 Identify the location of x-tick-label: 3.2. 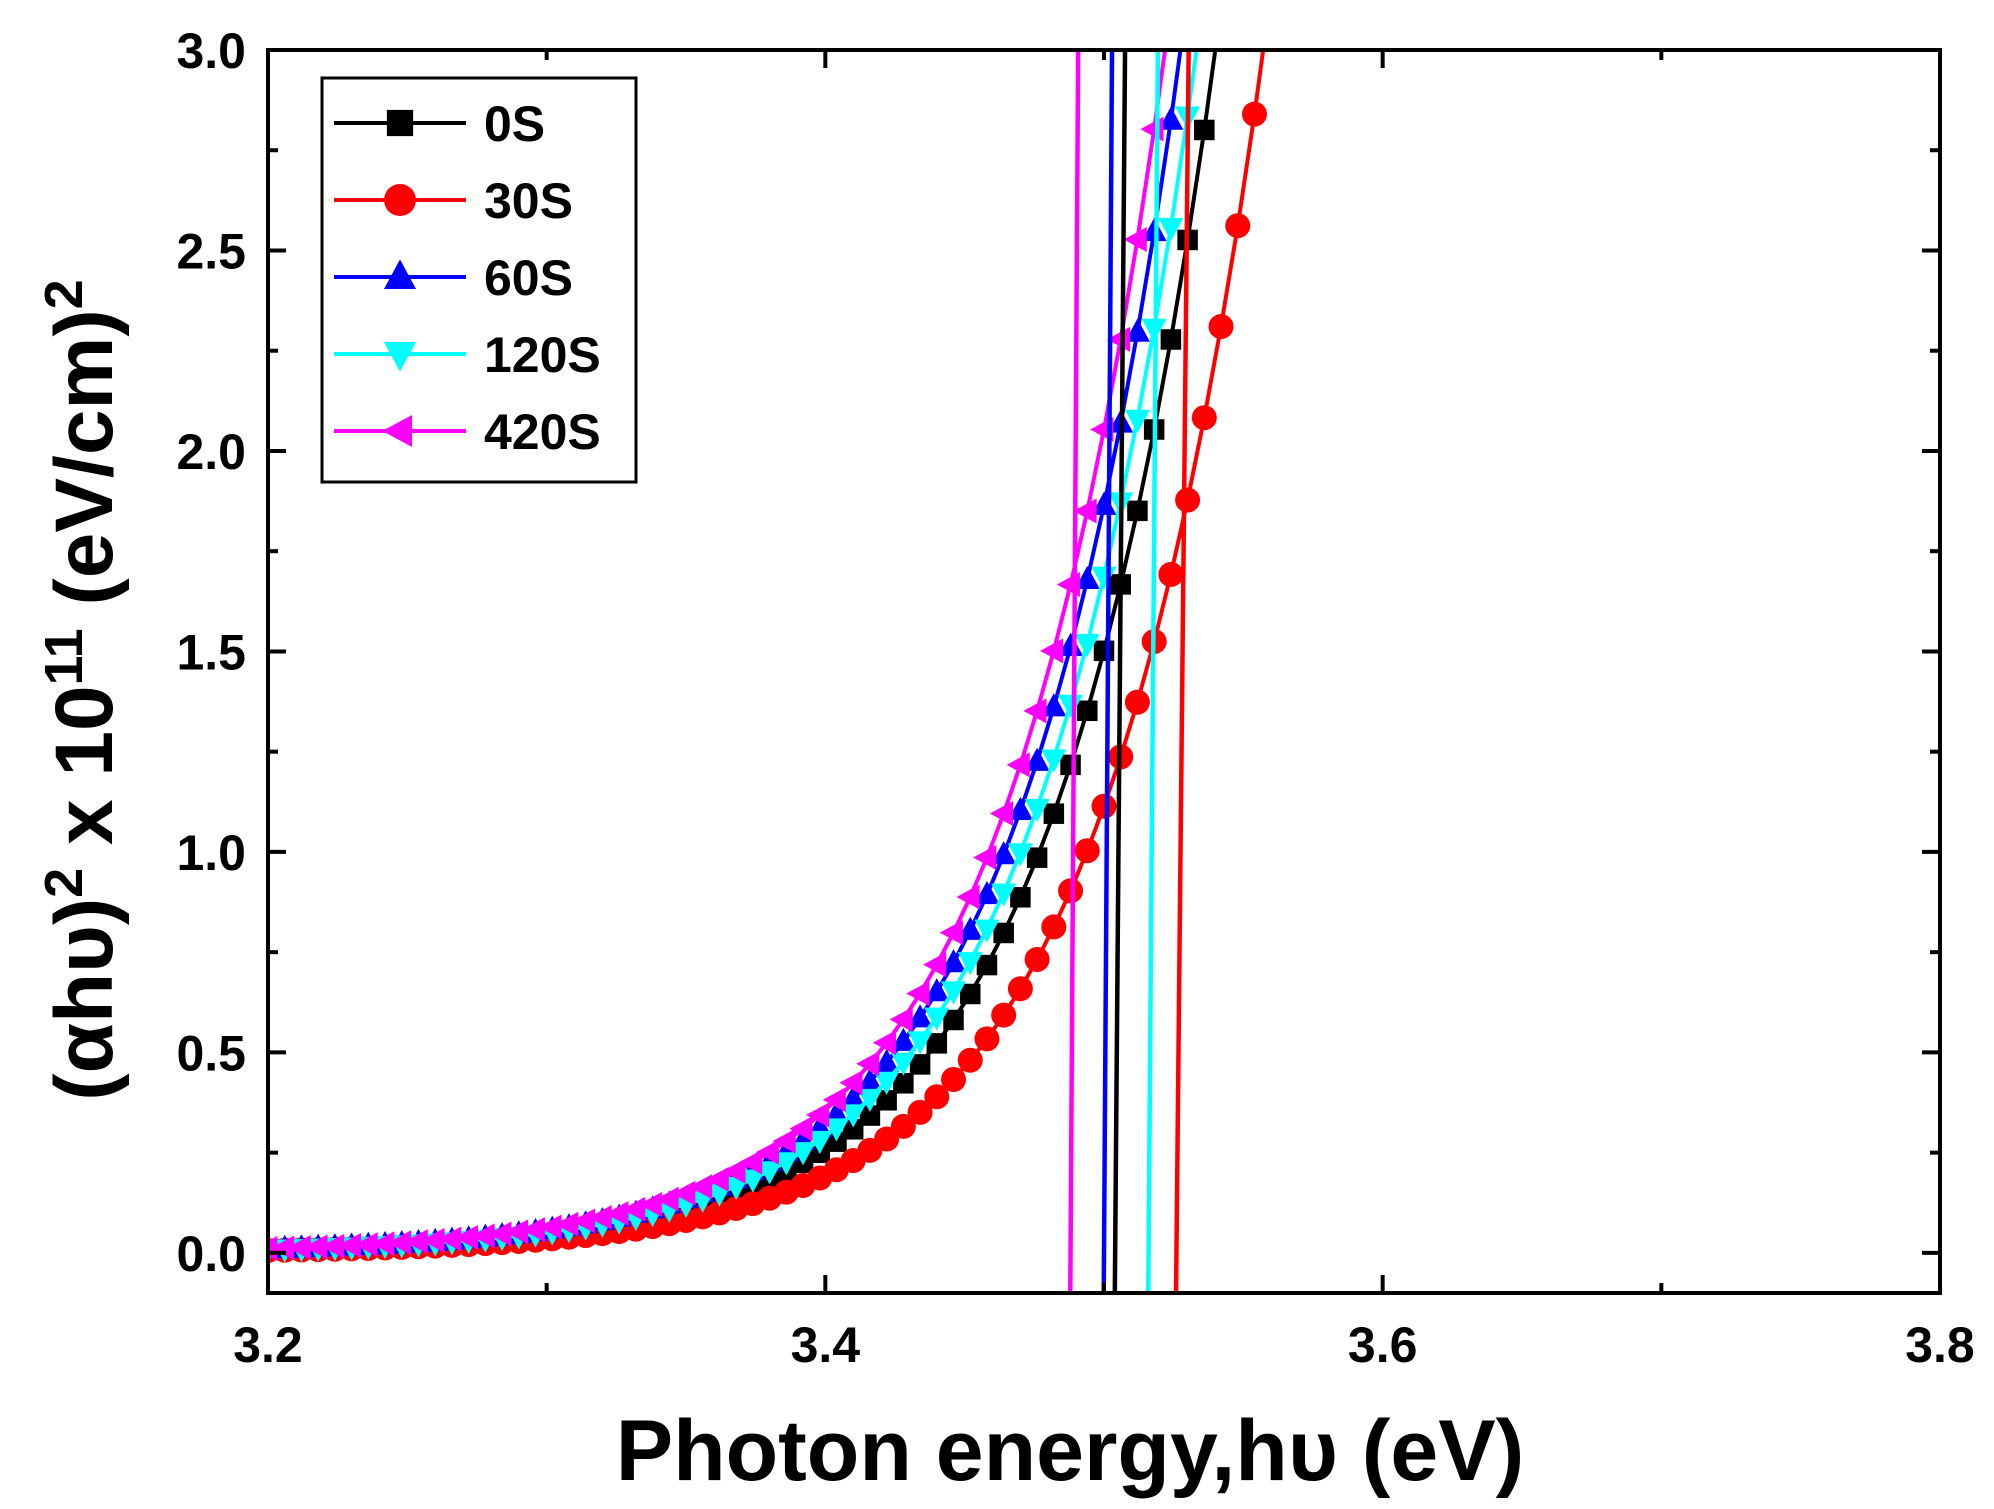
(268, 1345).